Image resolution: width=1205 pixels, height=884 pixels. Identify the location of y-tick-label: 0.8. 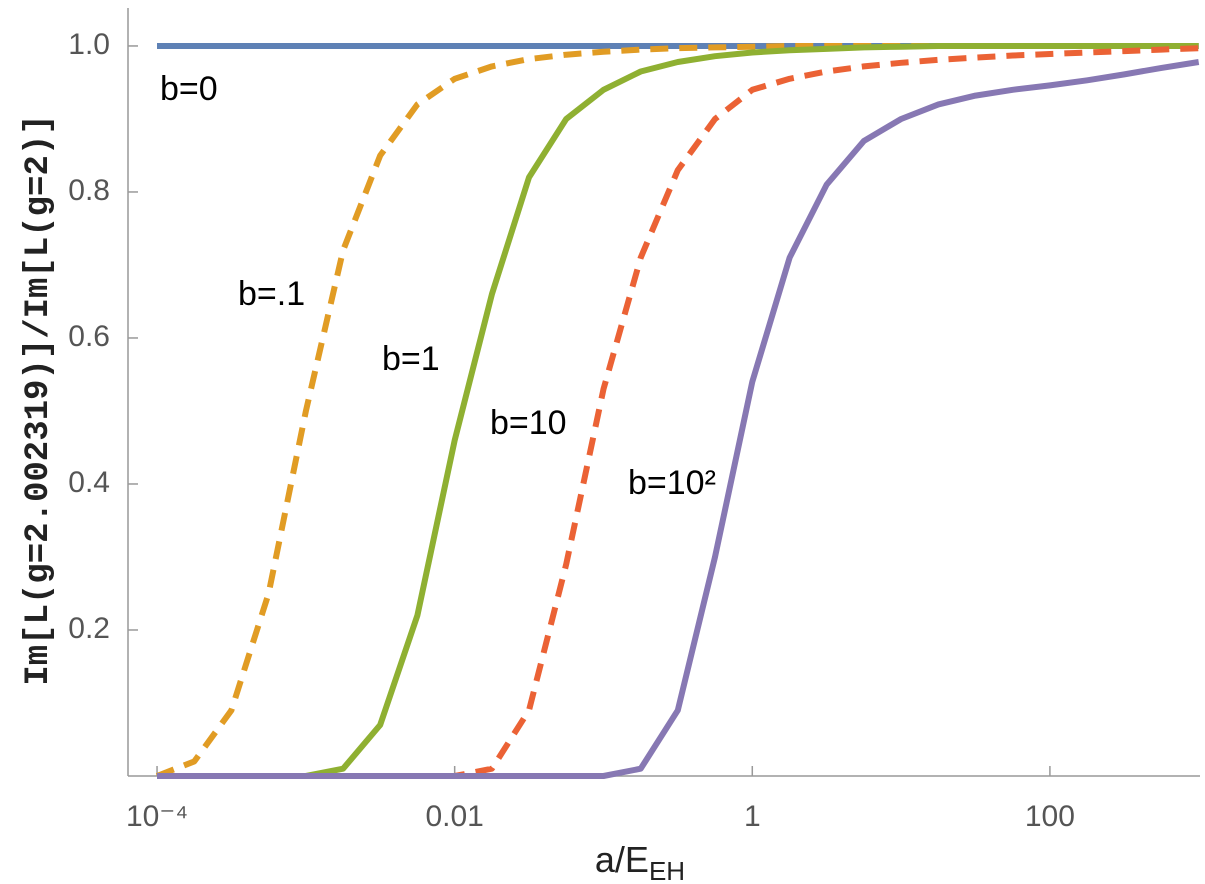
(89, 190).